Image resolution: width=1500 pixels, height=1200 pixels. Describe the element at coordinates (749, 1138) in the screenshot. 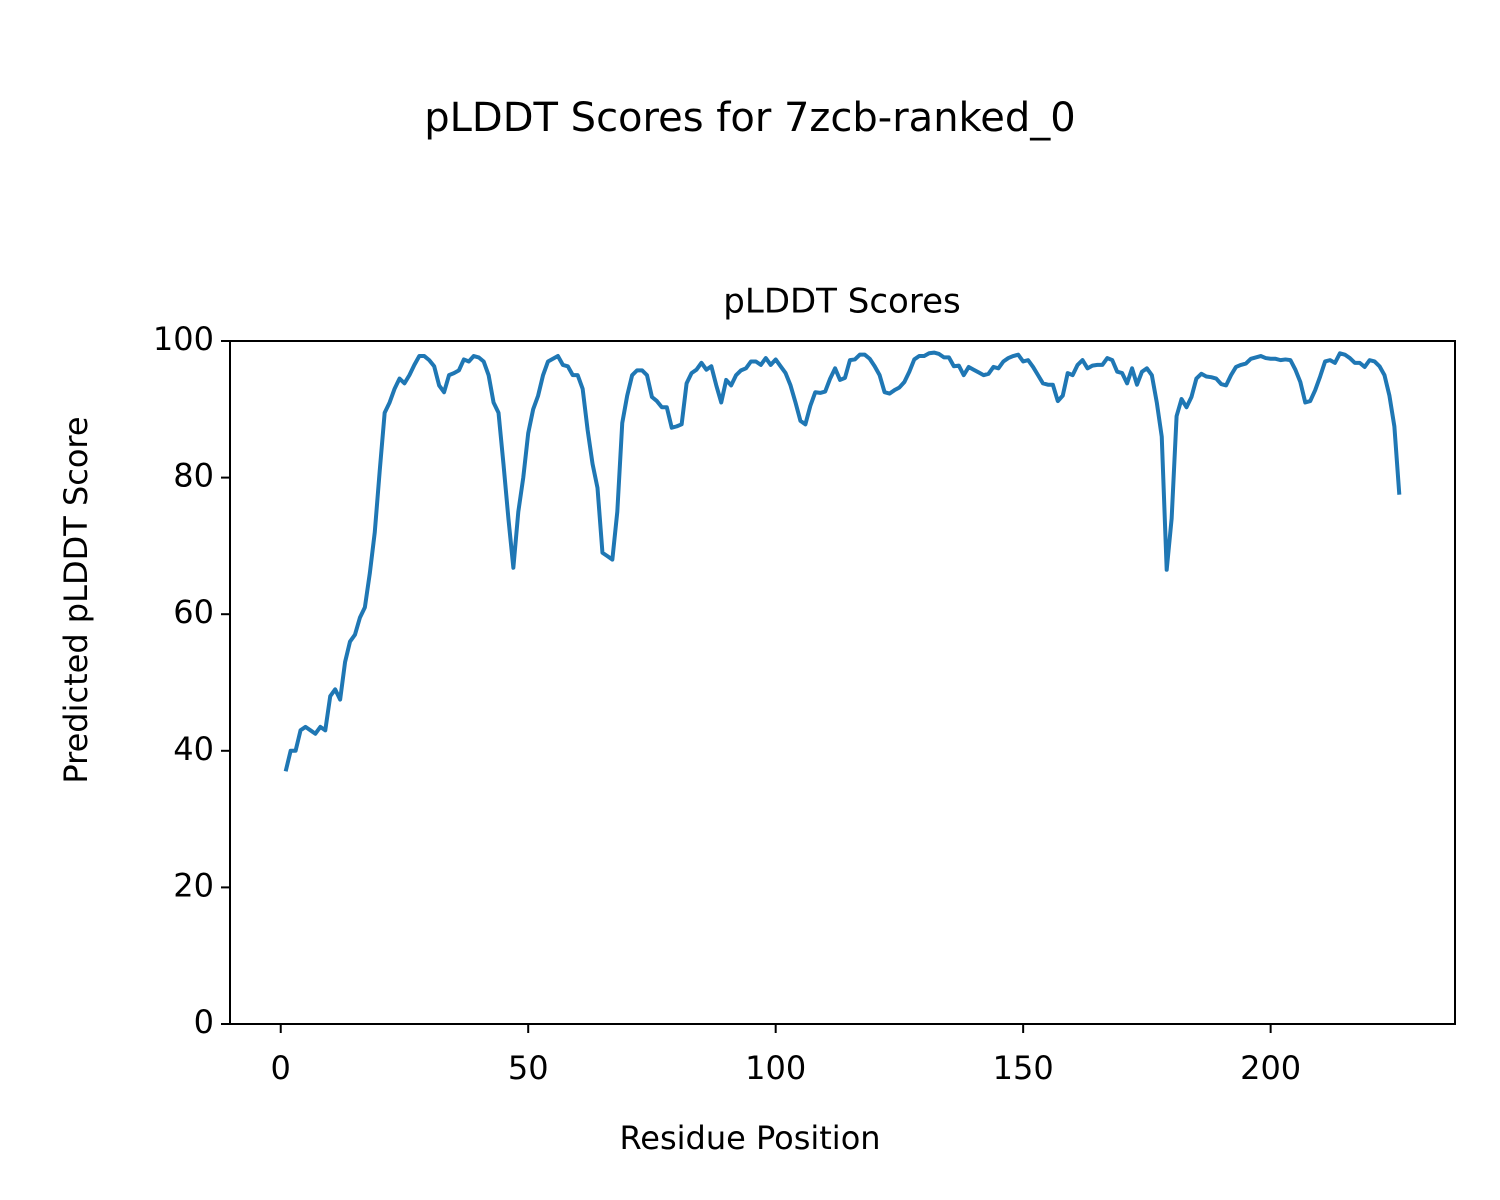

I see `x-axis-label: Residue Position` at that location.